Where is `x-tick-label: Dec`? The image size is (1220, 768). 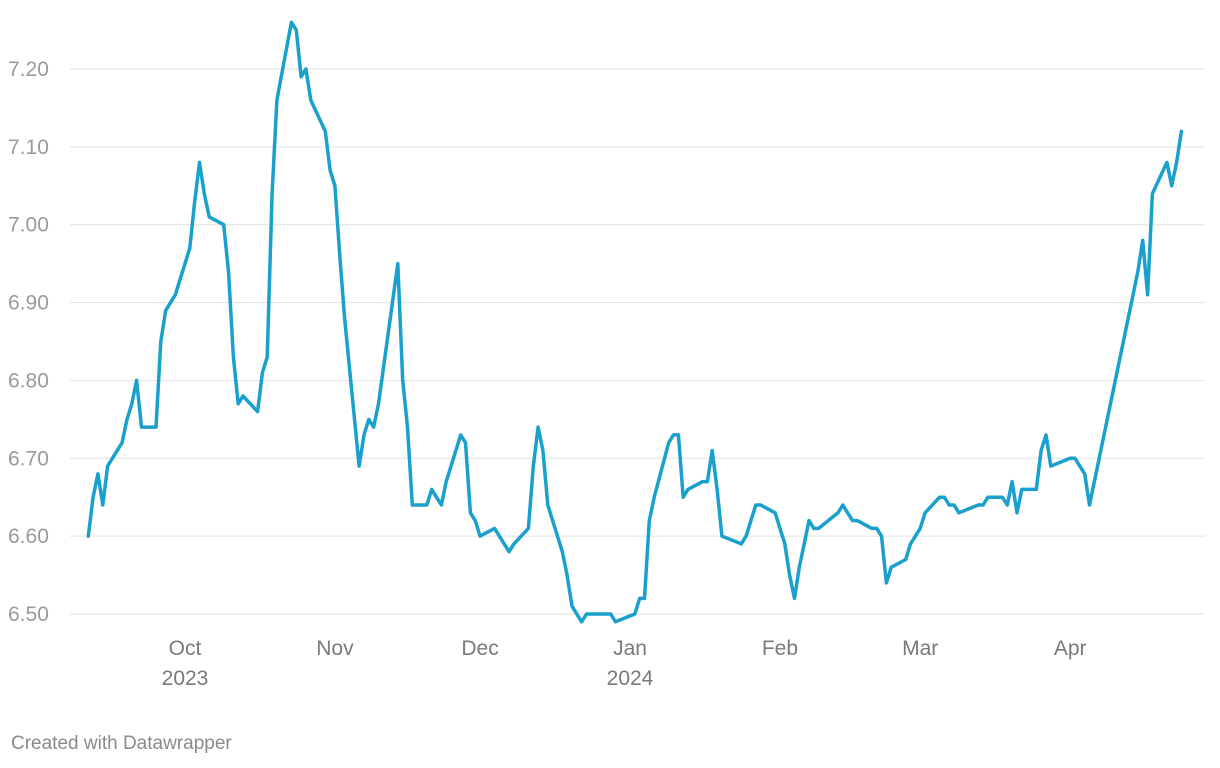
x-tick-label: Dec is located at coordinates (479, 648).